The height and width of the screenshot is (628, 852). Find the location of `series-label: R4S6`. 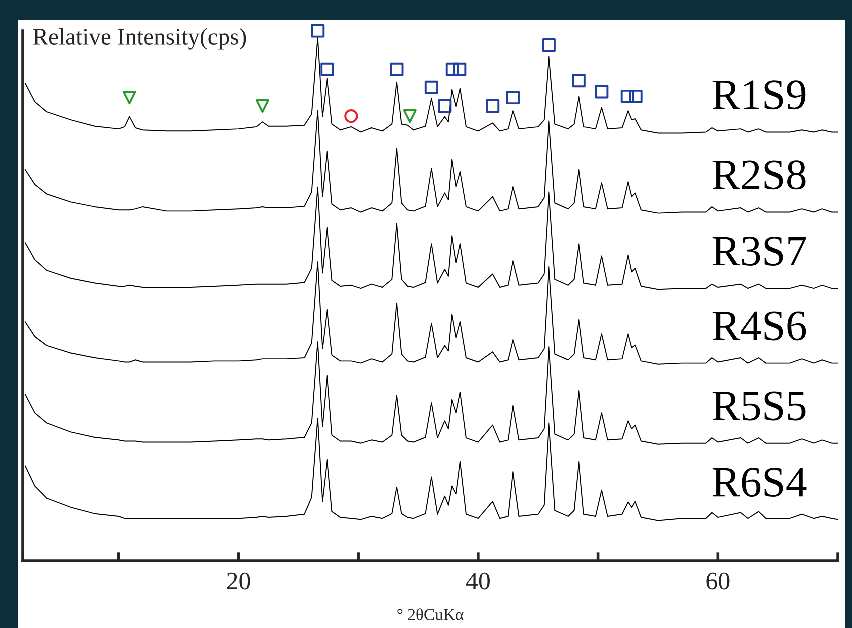

series-label: R4S6 is located at coordinates (759, 326).